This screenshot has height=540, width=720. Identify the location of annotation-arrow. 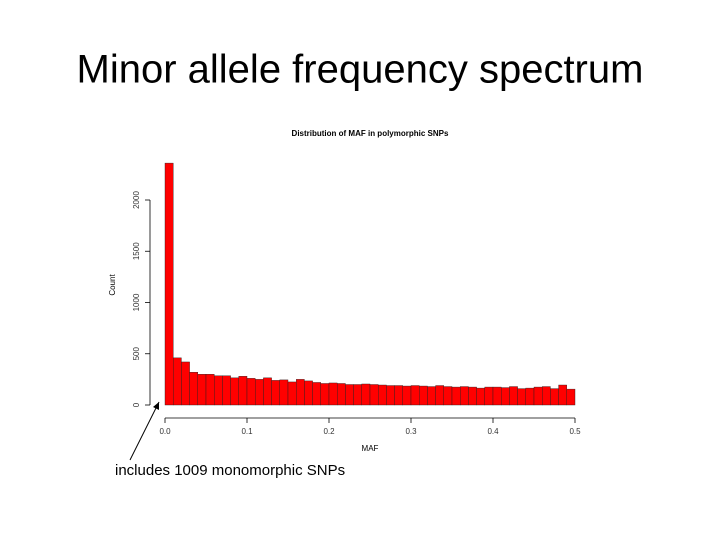
(144, 431).